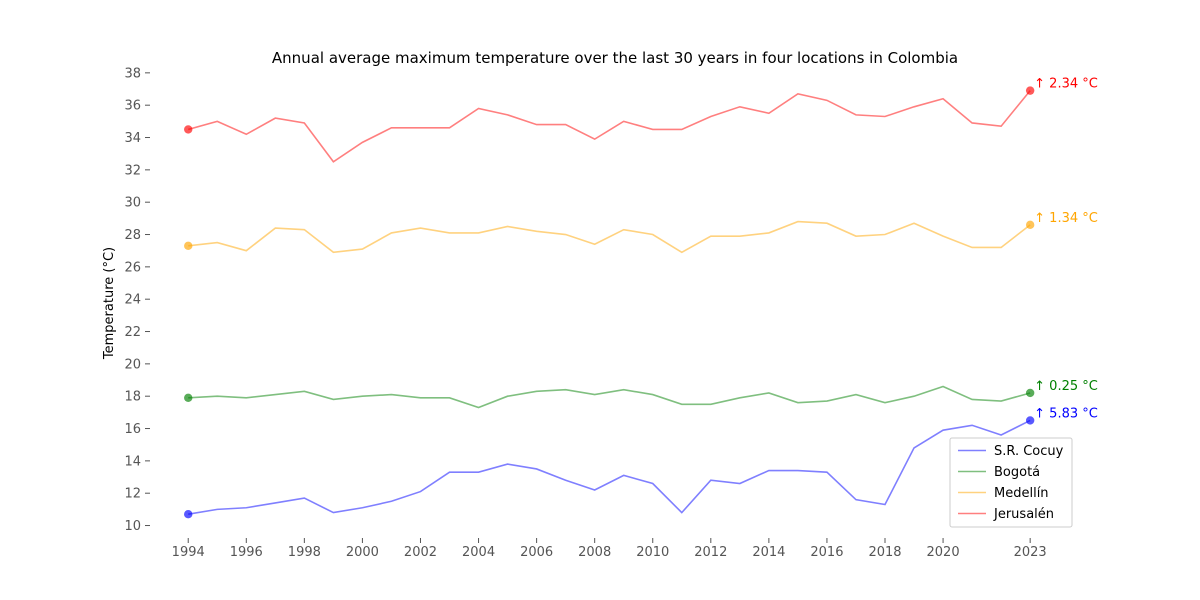 This screenshot has height=600, width=1200. Describe the element at coordinates (609, 467) in the screenshot. I see `series-1-line` at that location.